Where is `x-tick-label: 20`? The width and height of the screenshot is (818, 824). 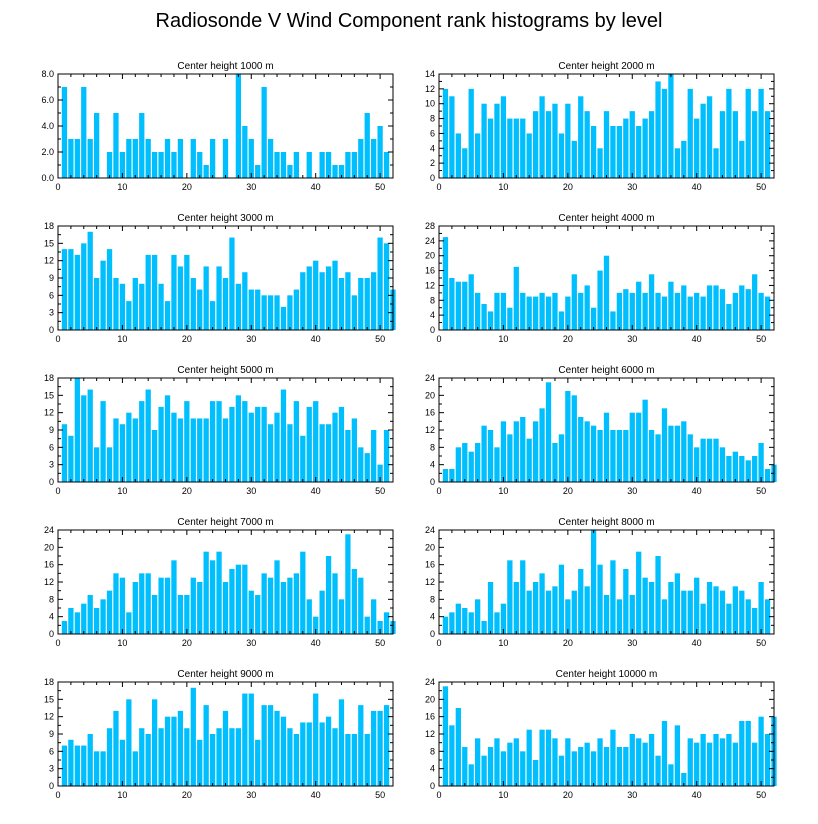
x-tick-label: 20 is located at coordinates (568, 643).